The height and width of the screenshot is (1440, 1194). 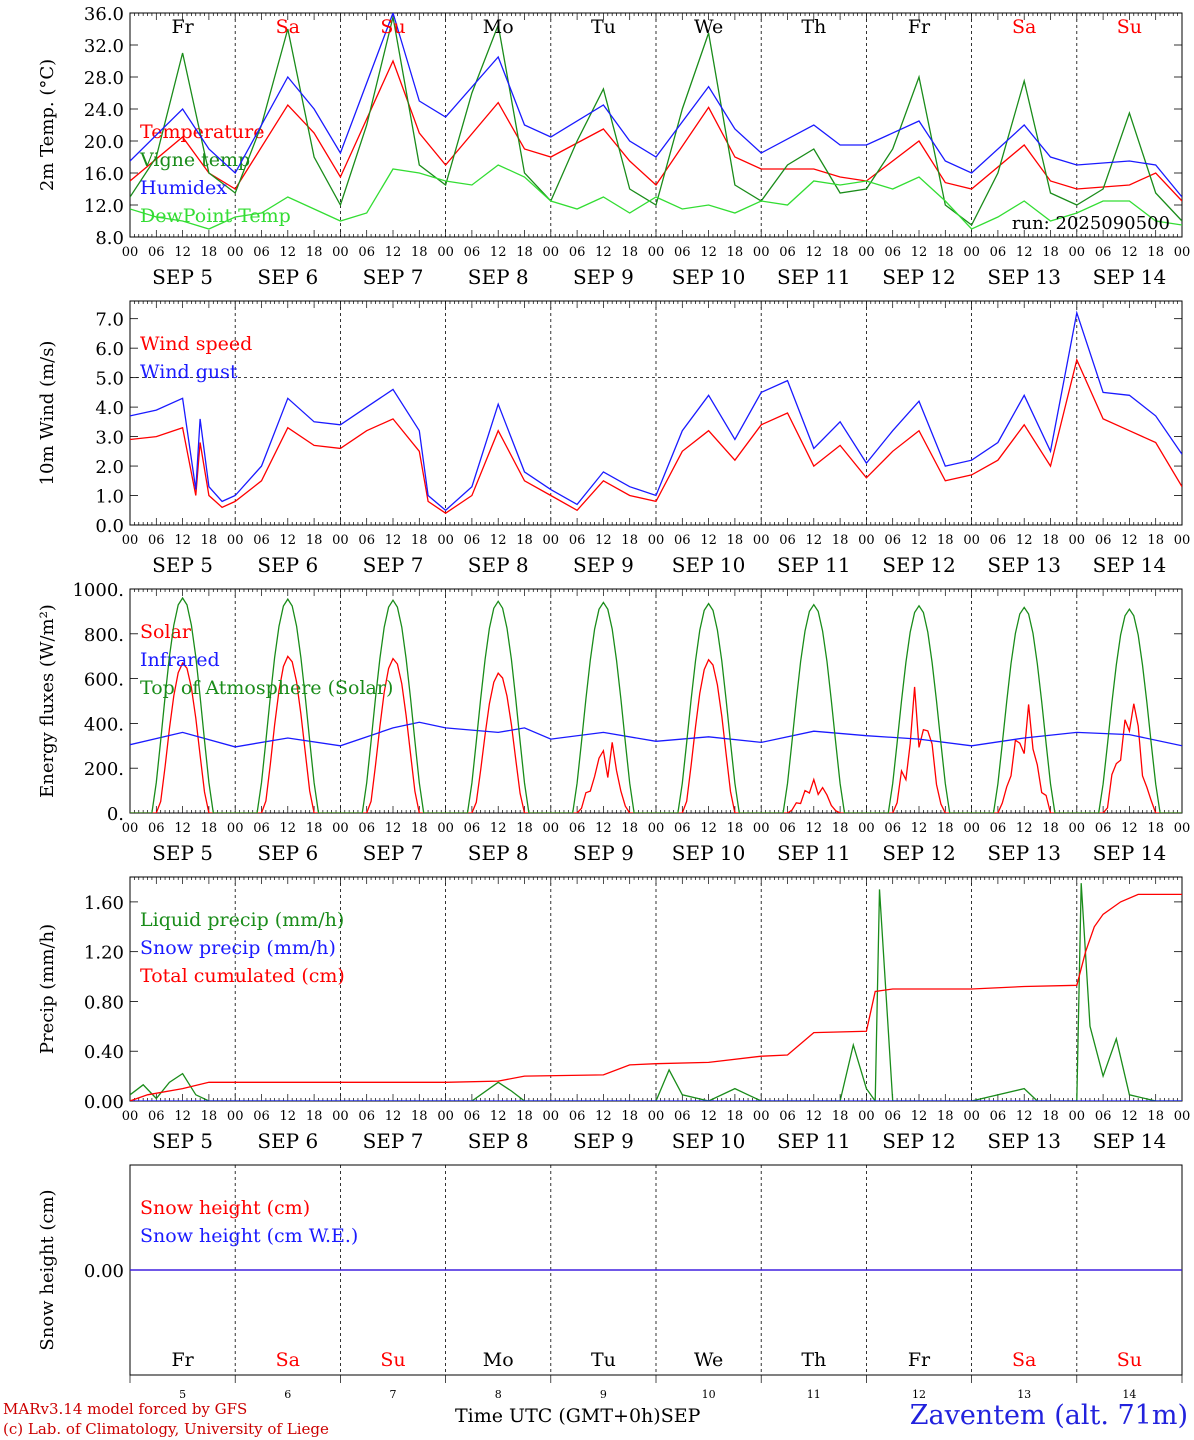 What do you see at coordinates (813, 1360) in the screenshot?
I see `weekday-label: Th` at bounding box center [813, 1360].